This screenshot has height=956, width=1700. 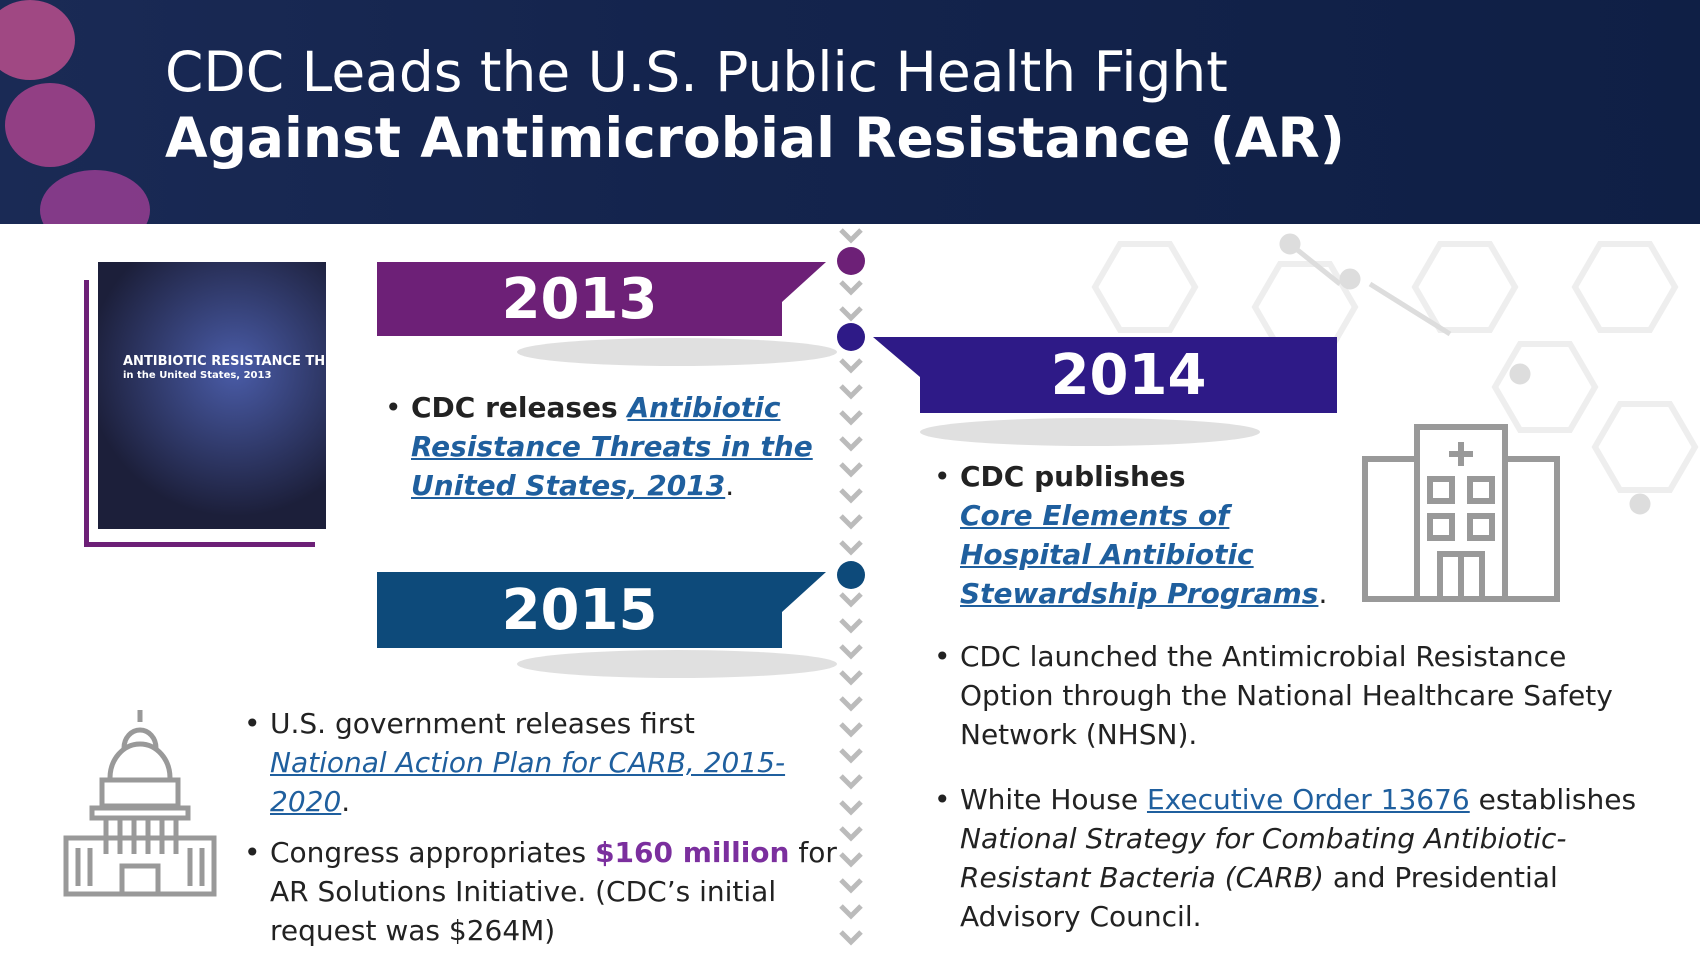 What do you see at coordinates (1128, 375) in the screenshot?
I see `year-label: 2014` at bounding box center [1128, 375].